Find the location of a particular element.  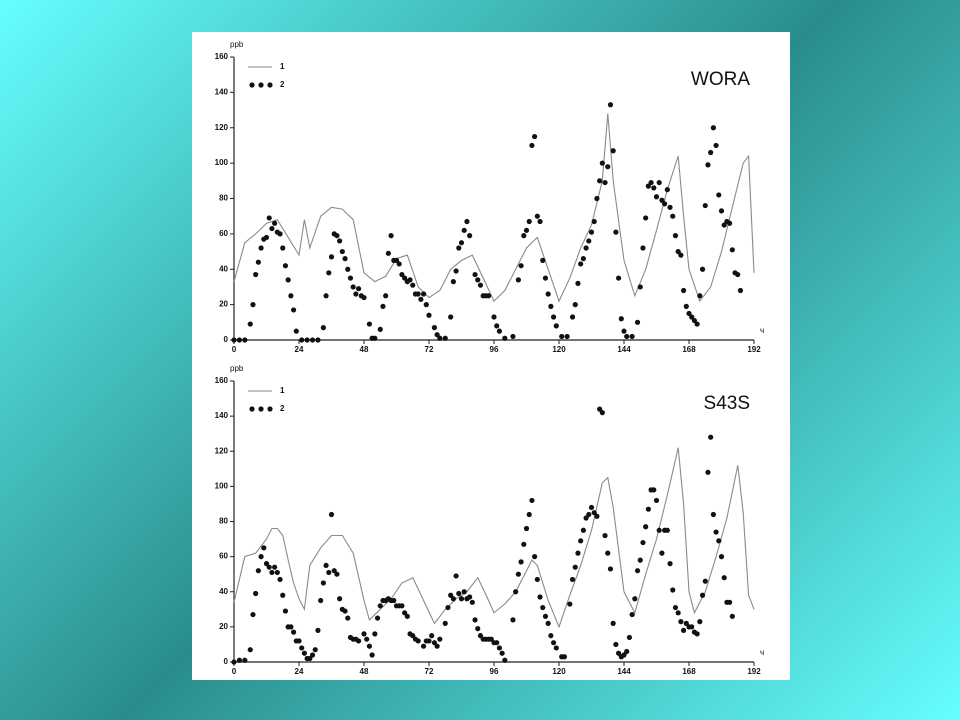

y-tick-label: 140 is located at coordinates (222, 91).